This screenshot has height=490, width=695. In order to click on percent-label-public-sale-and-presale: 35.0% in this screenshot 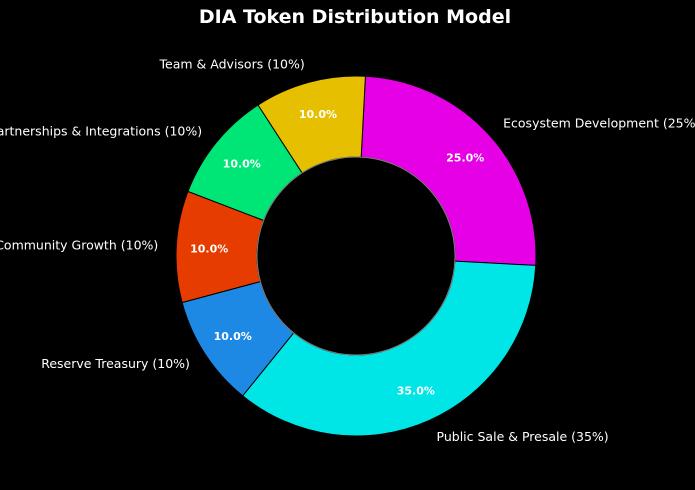, I will do `click(416, 390)`.